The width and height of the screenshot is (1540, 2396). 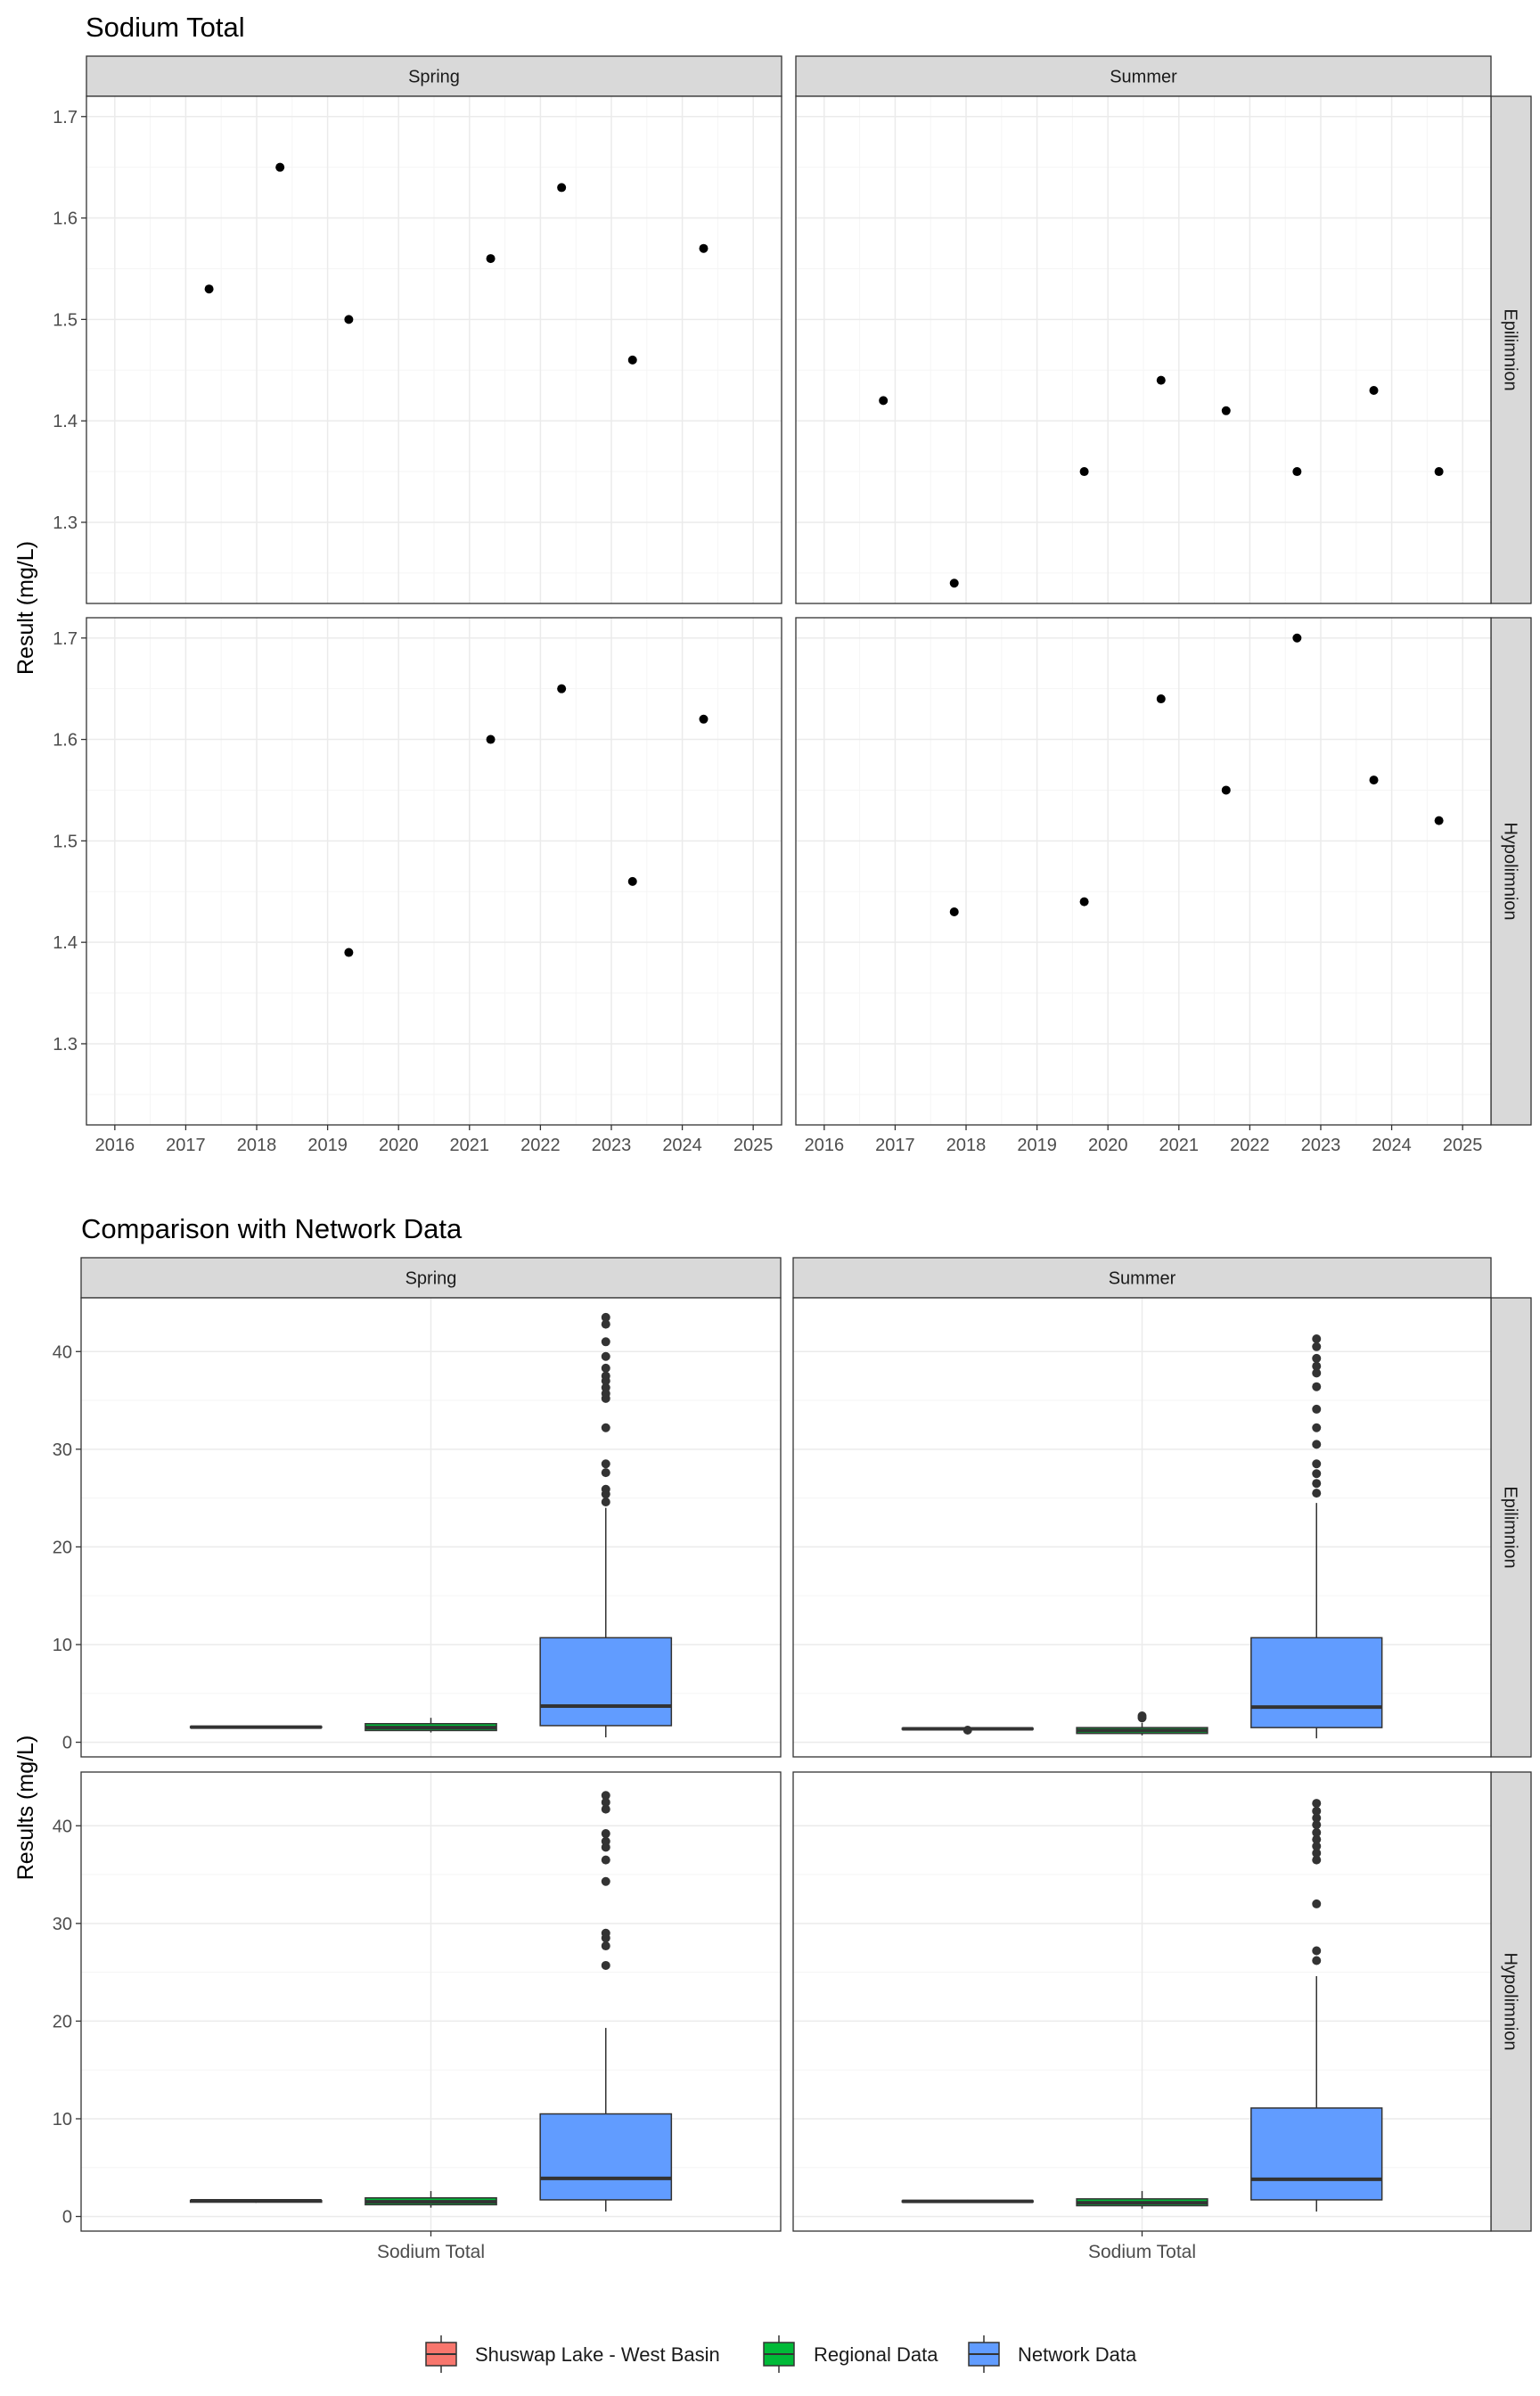 I want to click on y-tick-label: 10, so click(x=62, y=2119).